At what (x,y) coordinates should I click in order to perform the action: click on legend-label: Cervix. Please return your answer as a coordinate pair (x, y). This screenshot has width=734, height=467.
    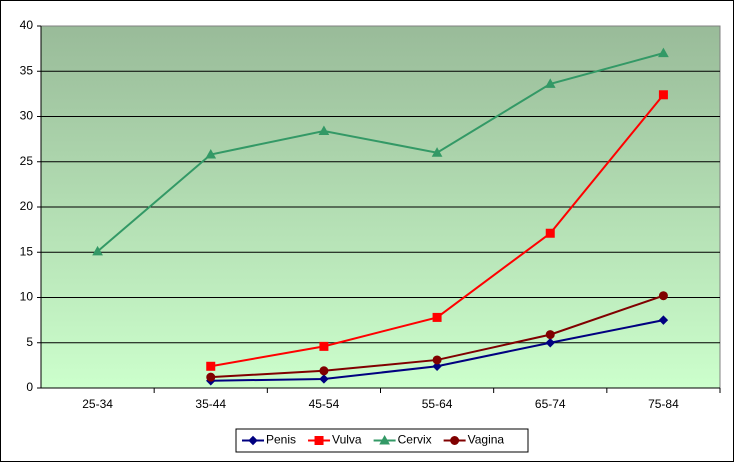
    Looking at the image, I should click on (415, 440).